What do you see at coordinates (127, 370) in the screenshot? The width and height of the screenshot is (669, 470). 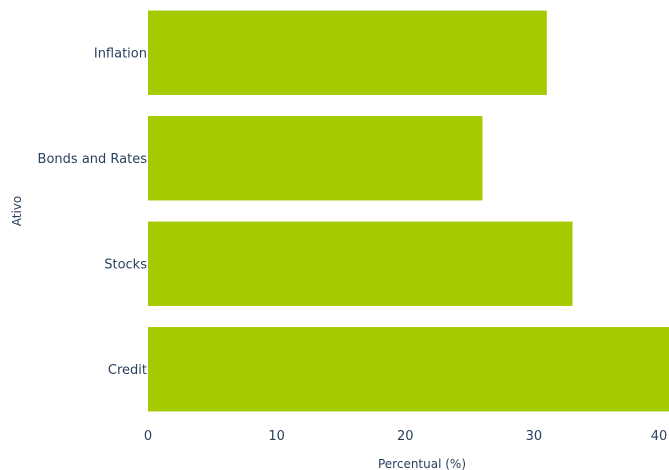 I see `y-tick-label-credit: Credit` at bounding box center [127, 370].